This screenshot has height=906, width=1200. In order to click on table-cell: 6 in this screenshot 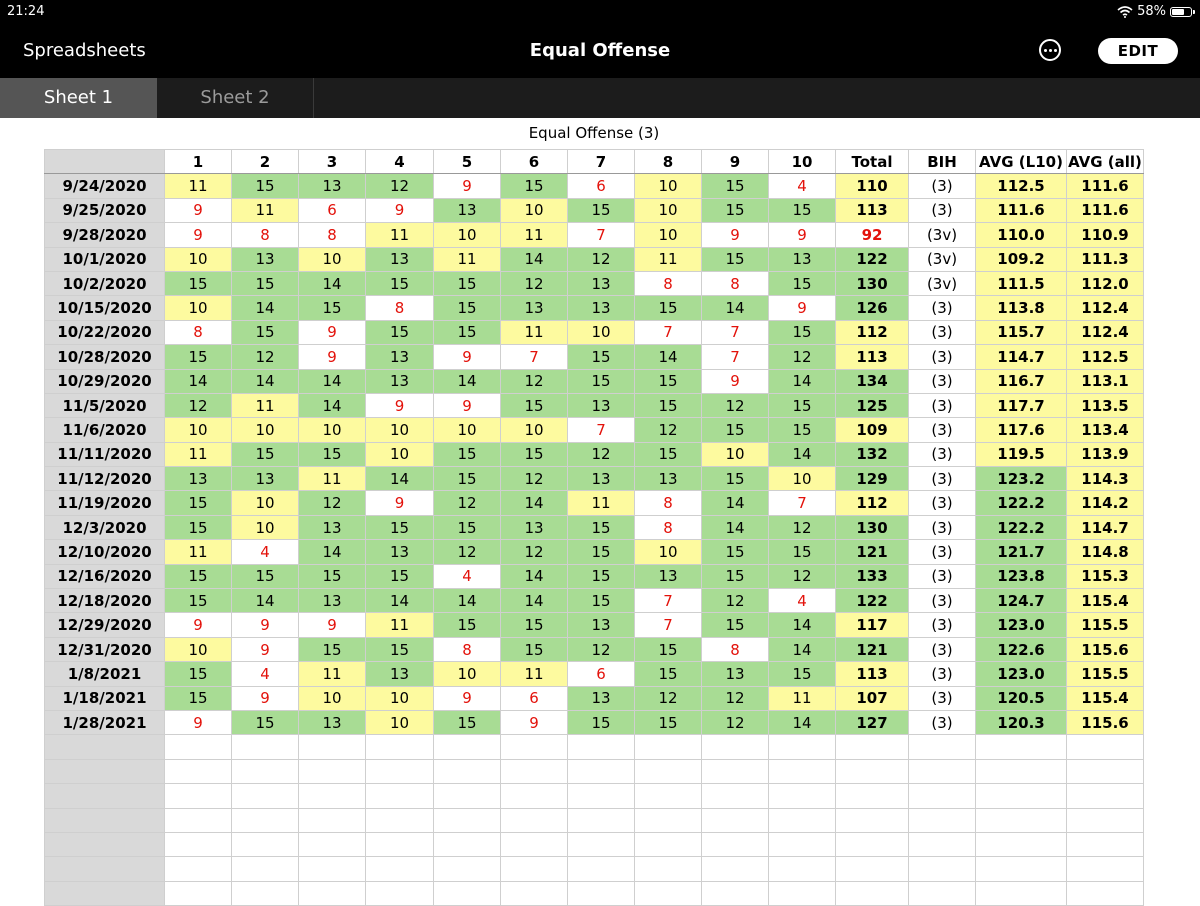, I will do `click(332, 210)`.